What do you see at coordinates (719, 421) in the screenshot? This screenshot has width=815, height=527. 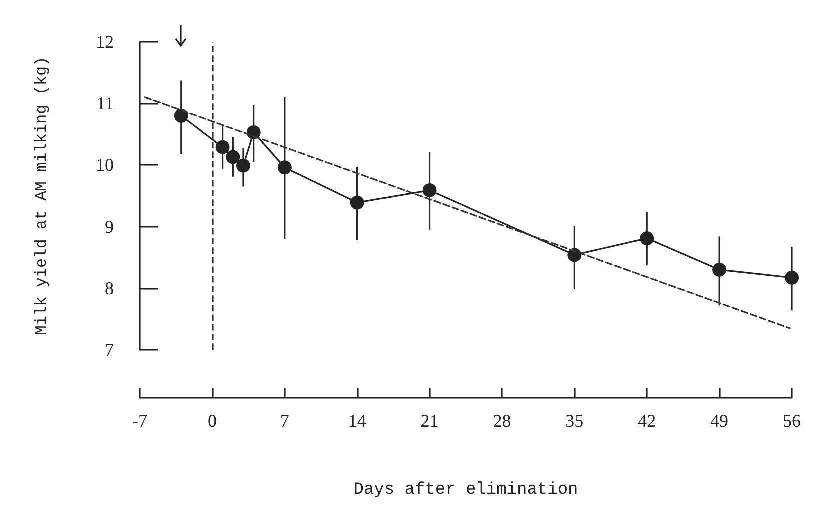 I see `x-tick-label: 49` at bounding box center [719, 421].